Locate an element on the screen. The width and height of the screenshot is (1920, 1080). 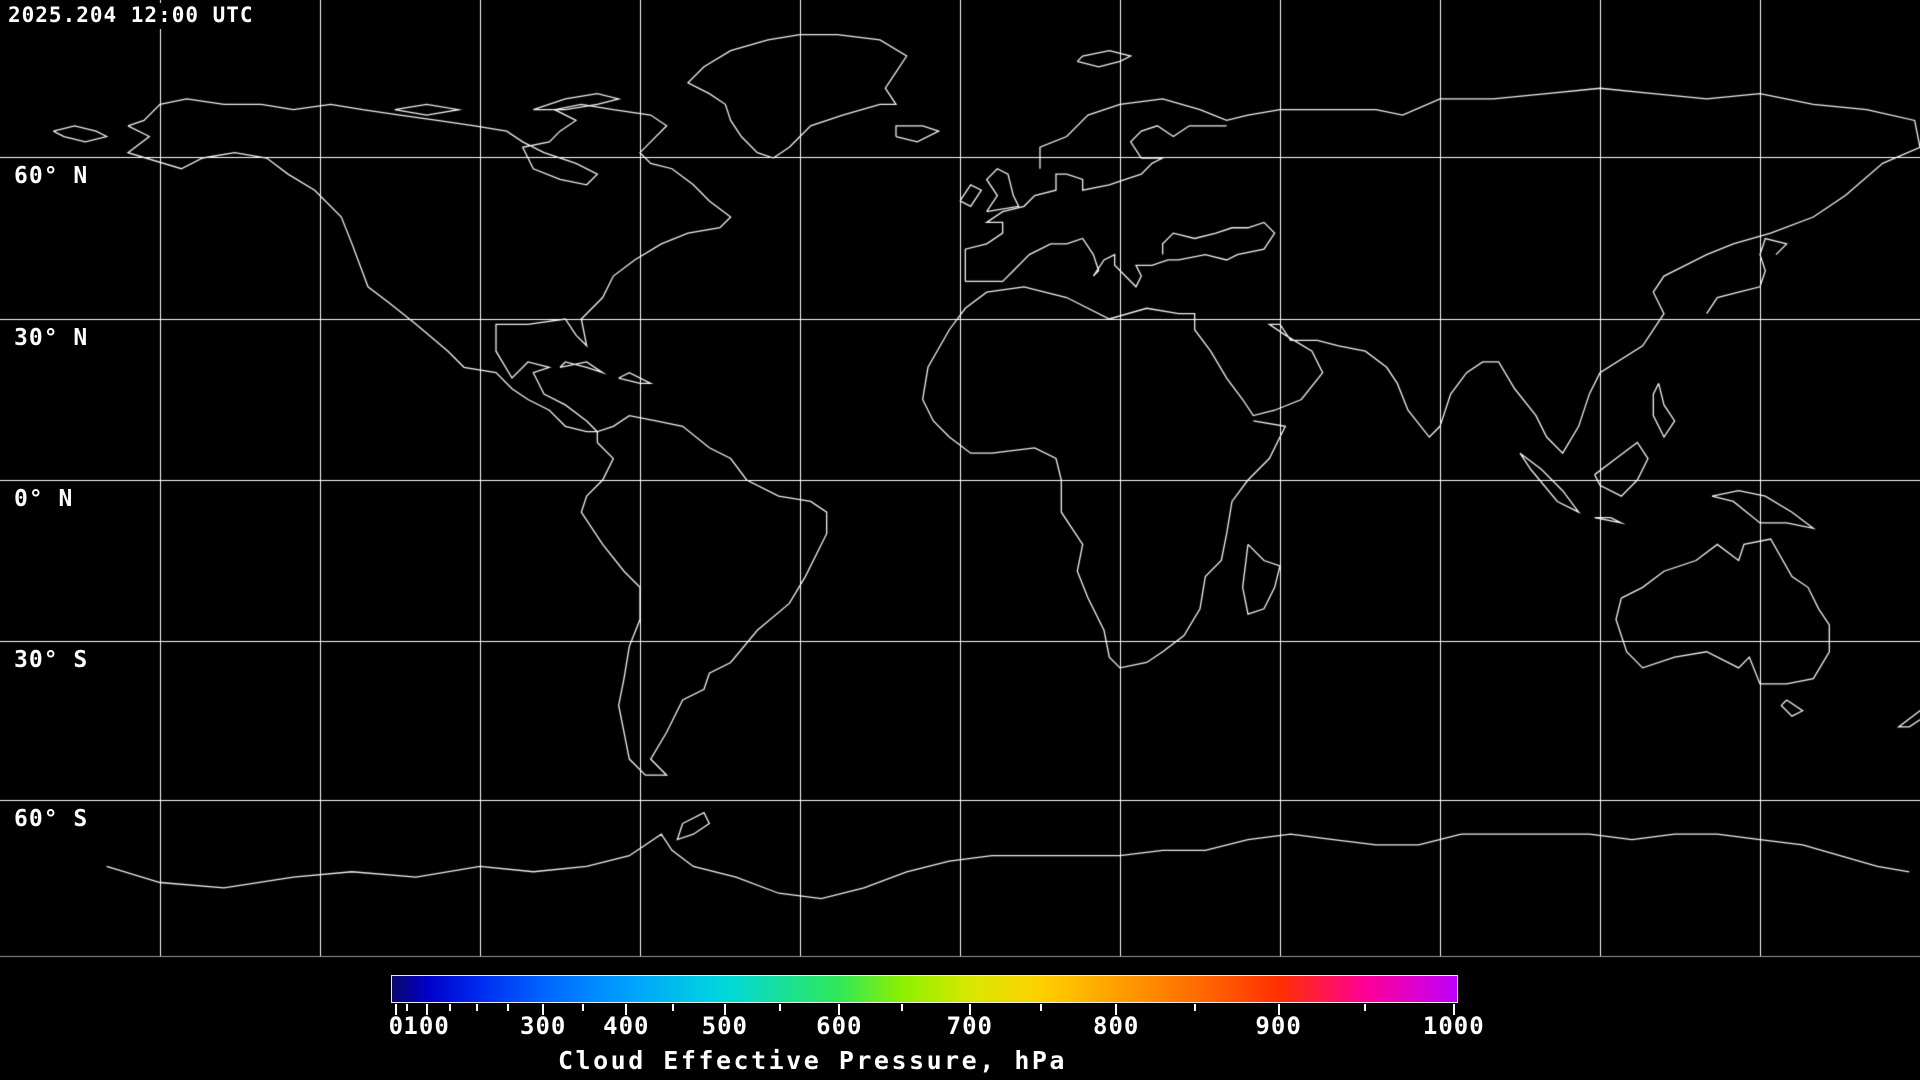
lat-label-60S: 60° S is located at coordinates (51, 819).